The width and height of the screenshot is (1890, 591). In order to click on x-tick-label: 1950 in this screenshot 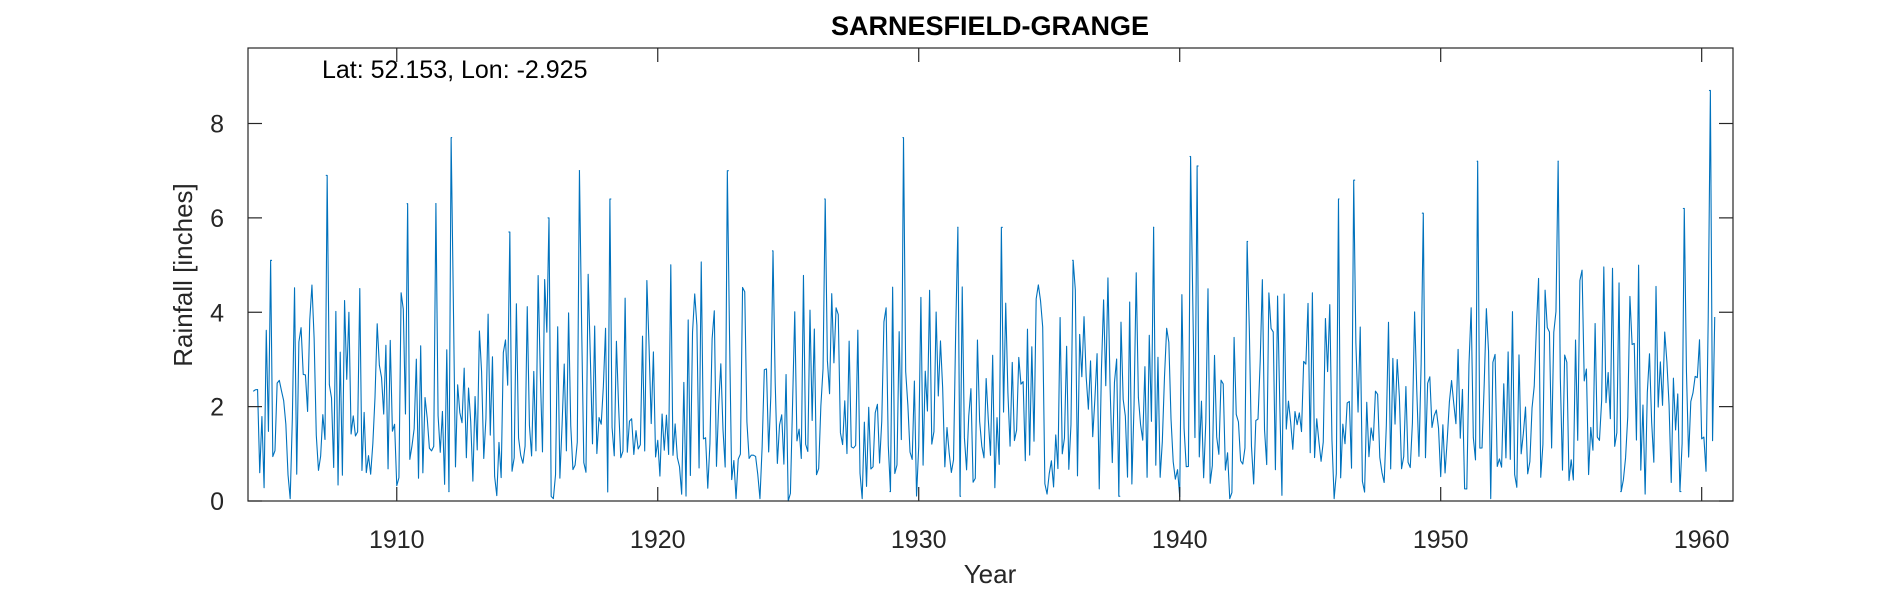, I will do `click(1441, 540)`.